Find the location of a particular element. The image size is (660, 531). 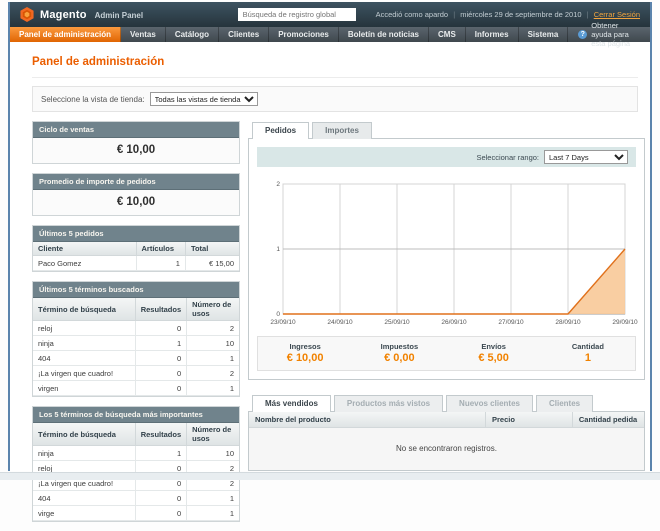

metric-quantity: Cantidad 1 is located at coordinates (588, 353).